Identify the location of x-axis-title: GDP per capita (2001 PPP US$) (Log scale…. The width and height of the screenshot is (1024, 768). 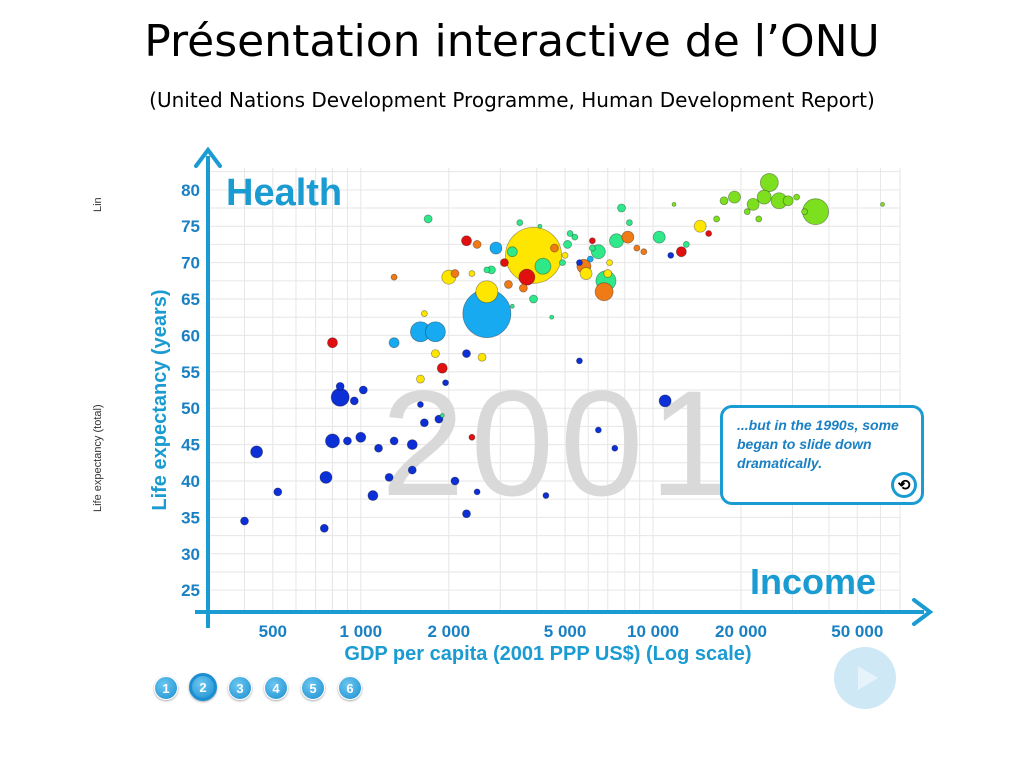
(547, 654).